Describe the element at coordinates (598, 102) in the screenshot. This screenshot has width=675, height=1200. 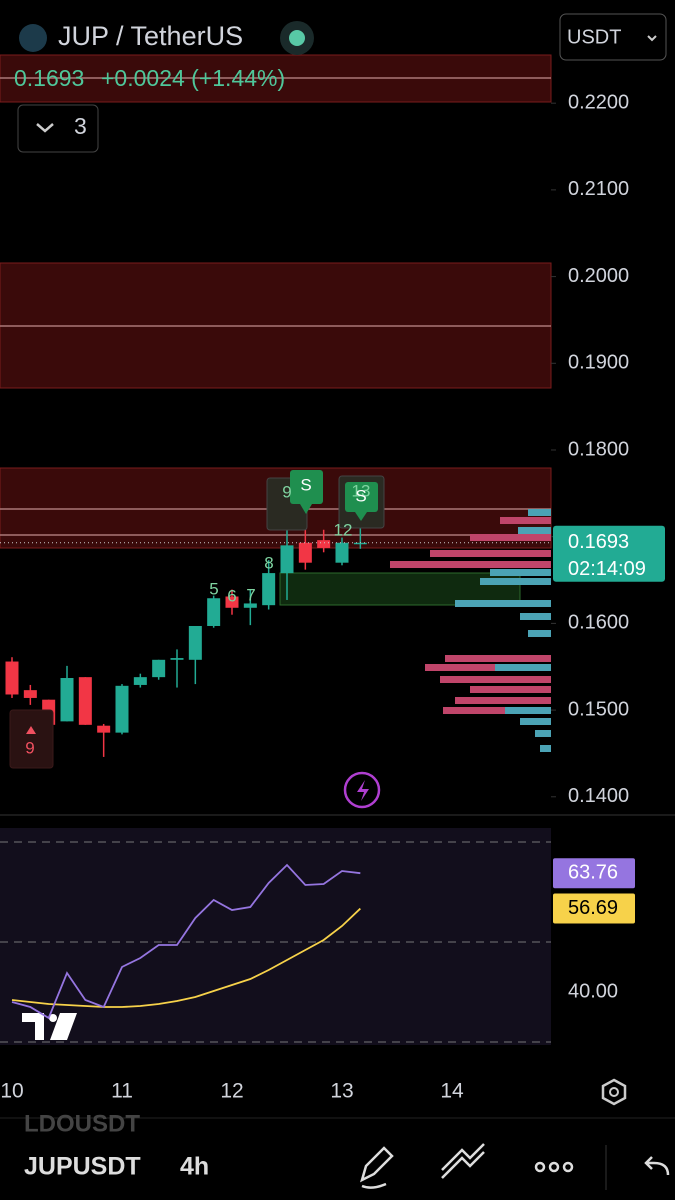
I see `y-tick-label: 0.2200` at that location.